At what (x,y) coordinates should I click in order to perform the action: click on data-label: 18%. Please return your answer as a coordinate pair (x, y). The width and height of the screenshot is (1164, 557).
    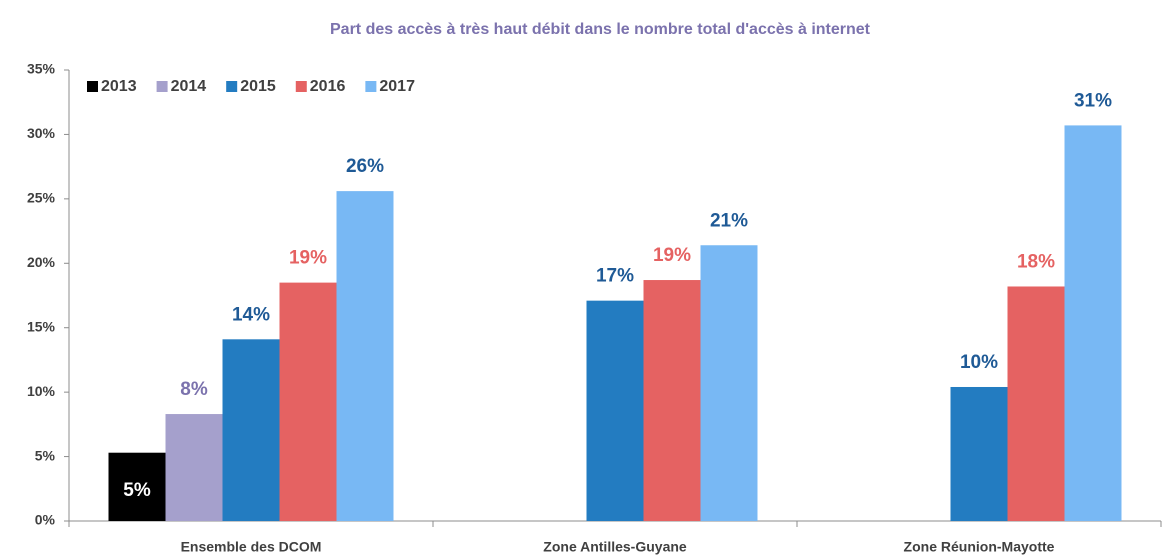
    Looking at the image, I should click on (1036, 261).